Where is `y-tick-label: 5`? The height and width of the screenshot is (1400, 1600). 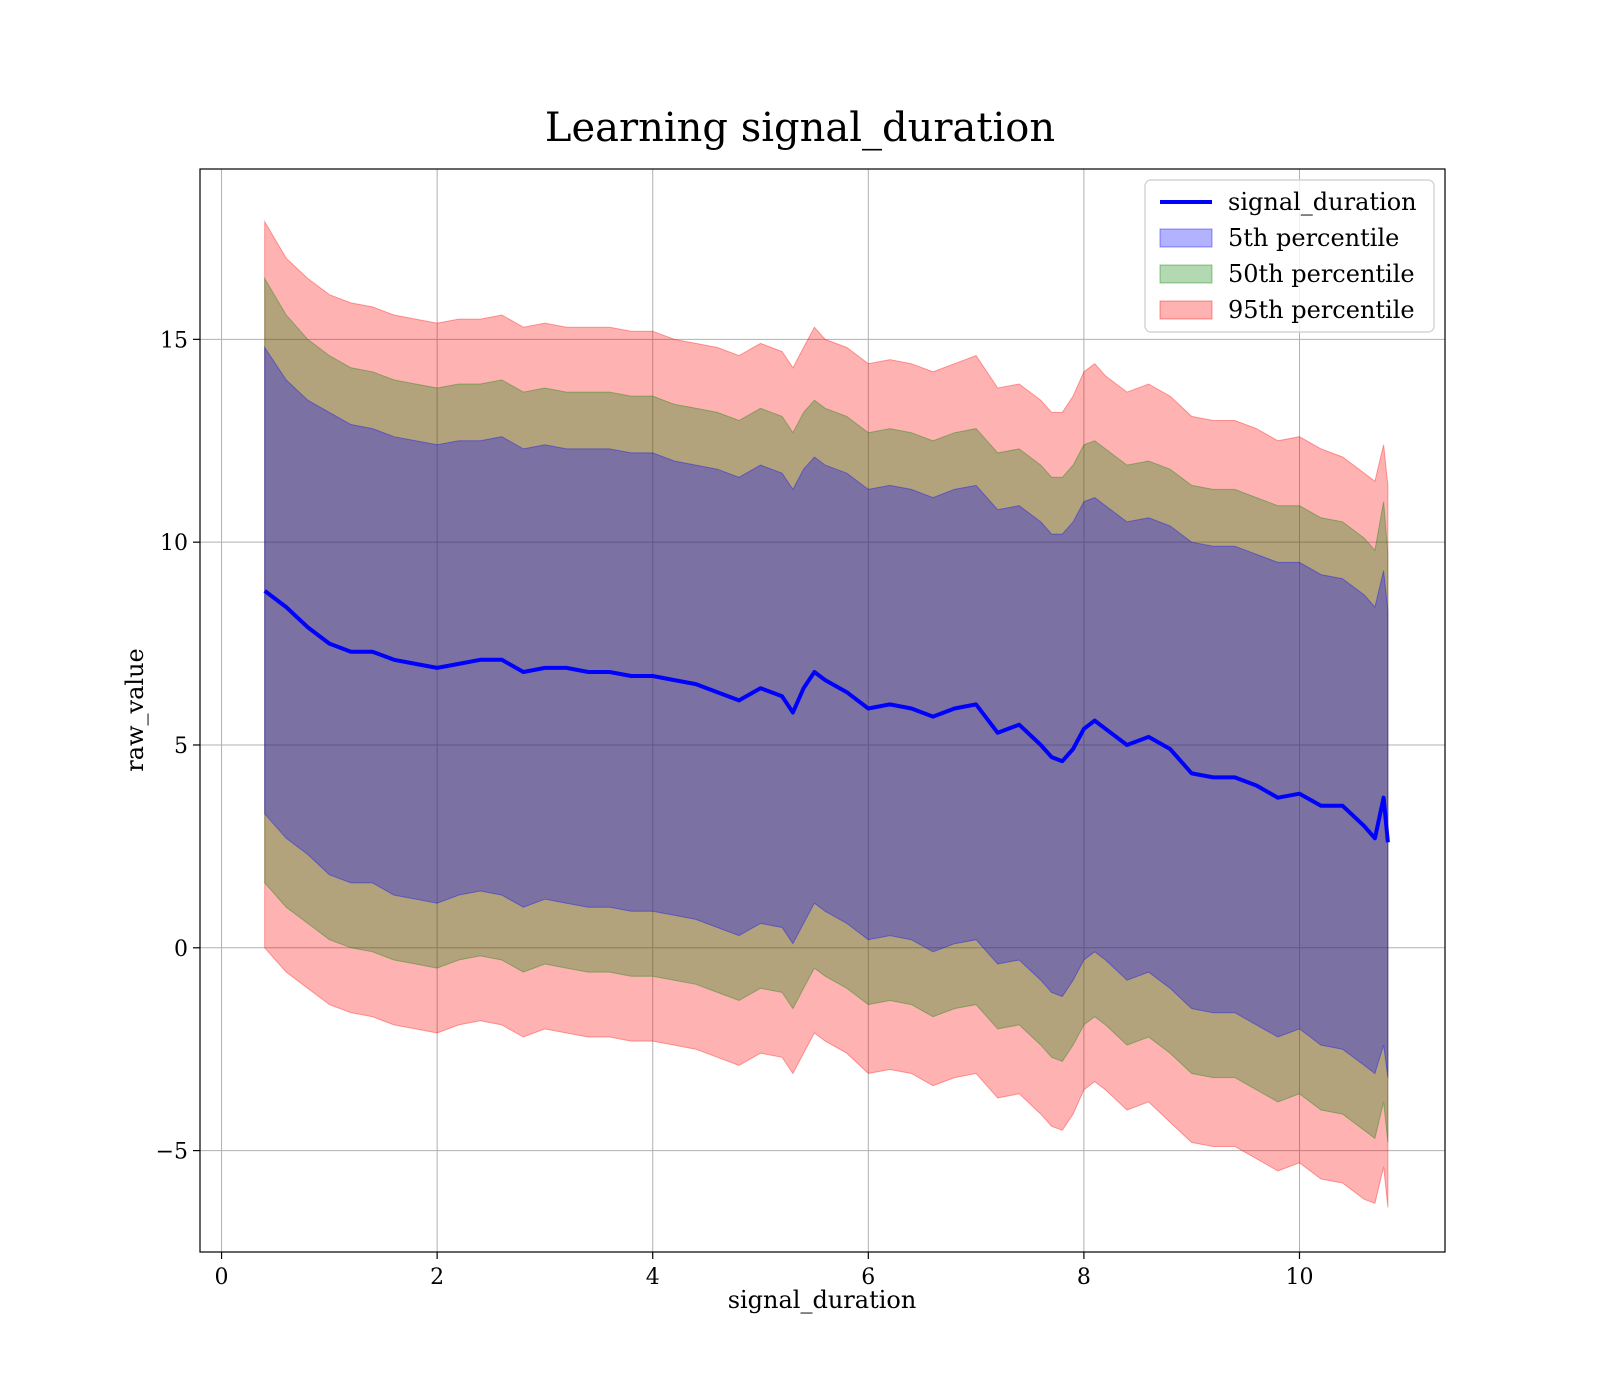
y-tick-label: 5 is located at coordinates (181, 746).